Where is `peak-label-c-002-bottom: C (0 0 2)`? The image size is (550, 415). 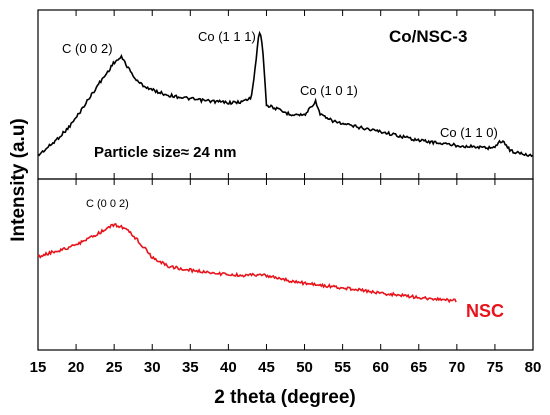
peak-label-c-002-bottom: C (0 0 2) is located at coordinates (107, 204).